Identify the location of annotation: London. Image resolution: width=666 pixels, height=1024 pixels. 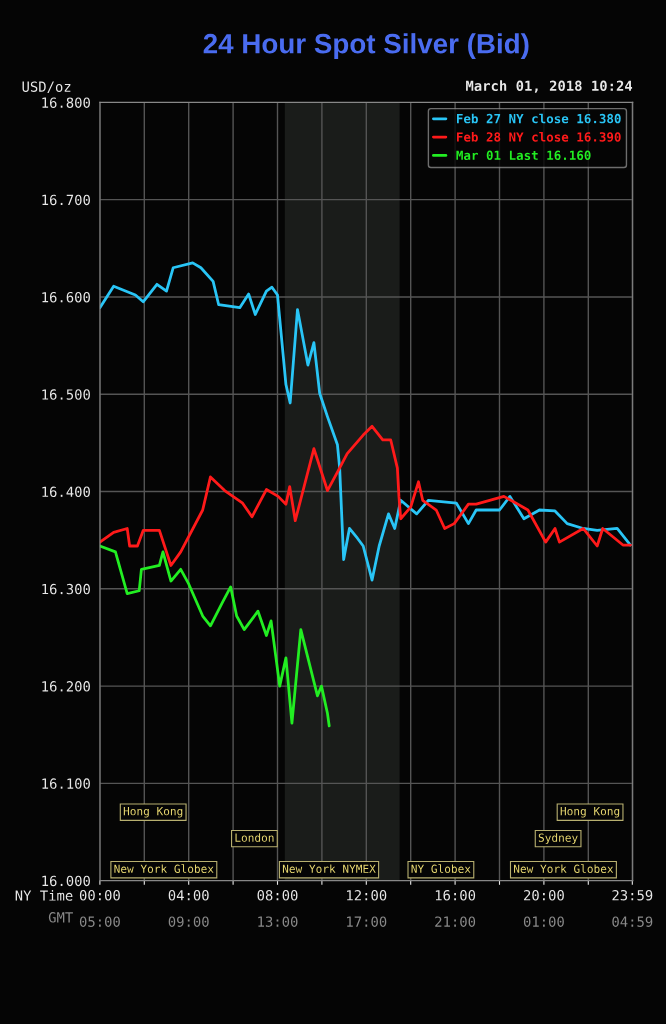
(254, 837).